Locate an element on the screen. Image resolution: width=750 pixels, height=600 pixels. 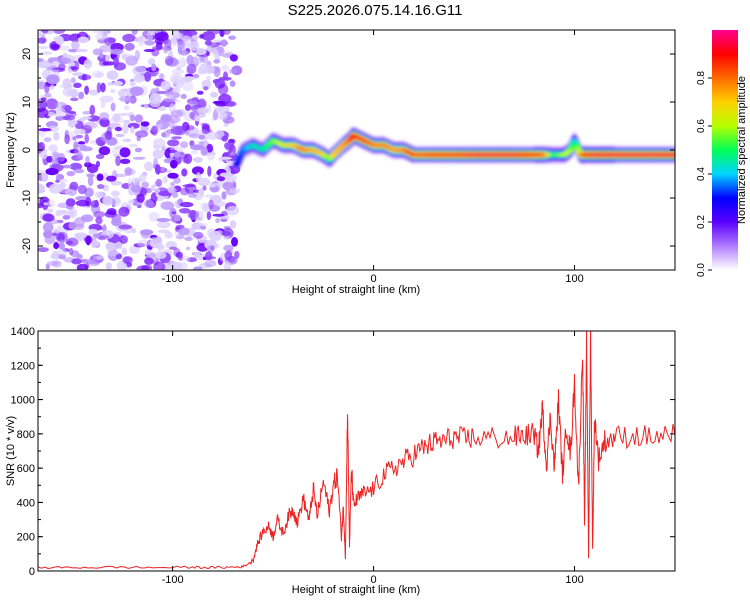
colorbar-tick-label: 0.0 is located at coordinates (701, 270).